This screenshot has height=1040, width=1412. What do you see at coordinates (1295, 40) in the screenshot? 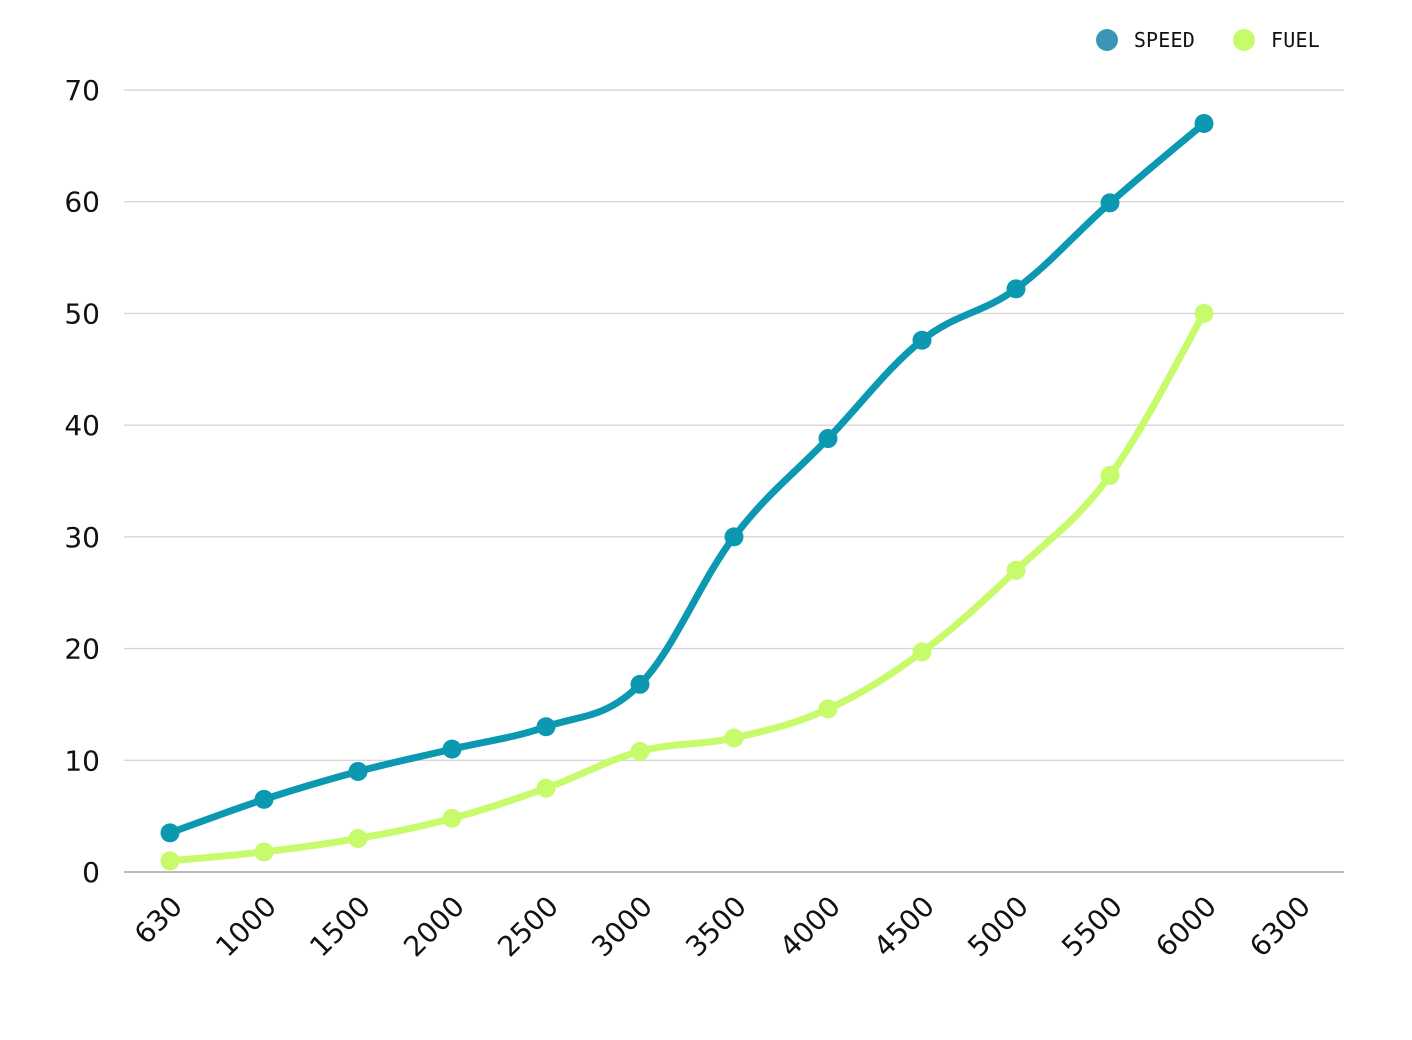
I see `fuel-legend-label: FUEL` at bounding box center [1295, 40].